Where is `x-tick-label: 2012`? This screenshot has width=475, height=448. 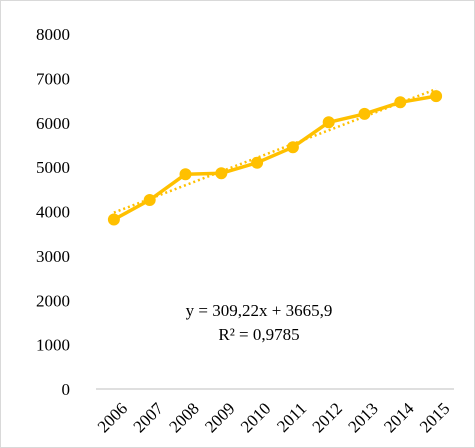 x-tick-label: 2012 is located at coordinates (327, 417).